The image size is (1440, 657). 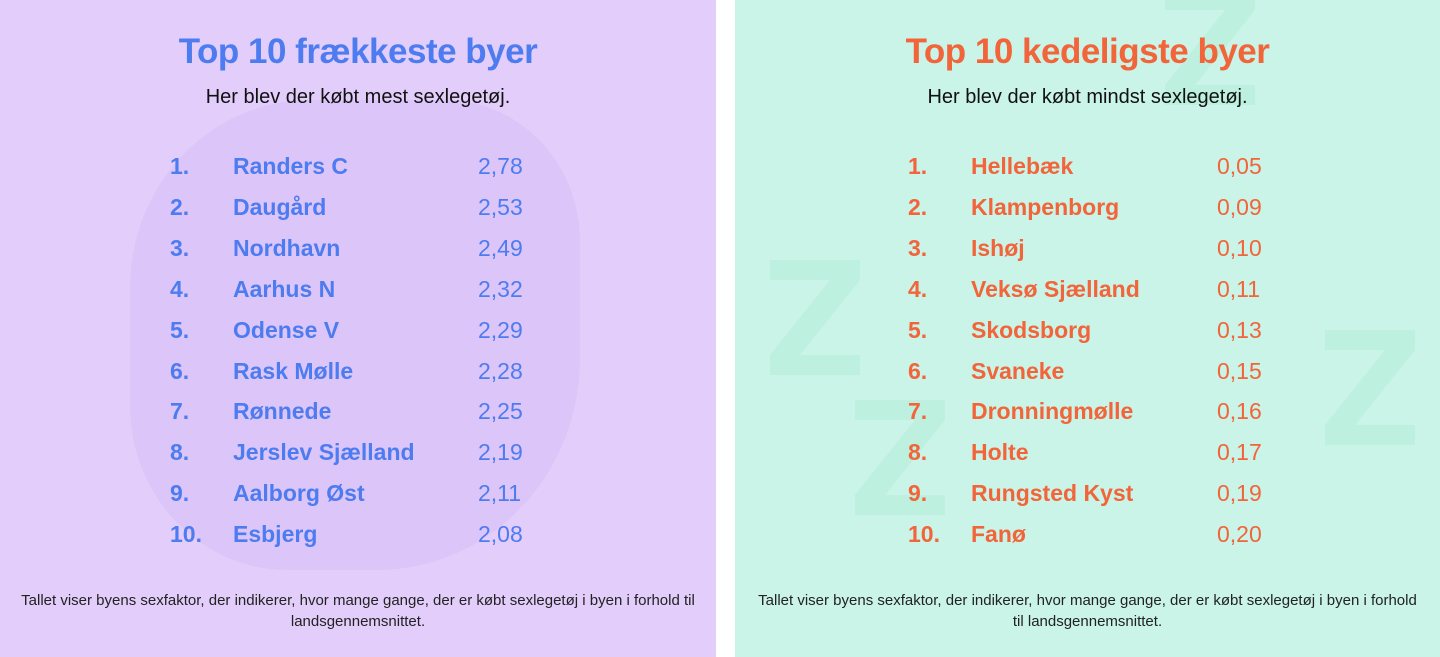 I want to click on ranking-row: 7. Rønnede 2,25, so click(x=358, y=411).